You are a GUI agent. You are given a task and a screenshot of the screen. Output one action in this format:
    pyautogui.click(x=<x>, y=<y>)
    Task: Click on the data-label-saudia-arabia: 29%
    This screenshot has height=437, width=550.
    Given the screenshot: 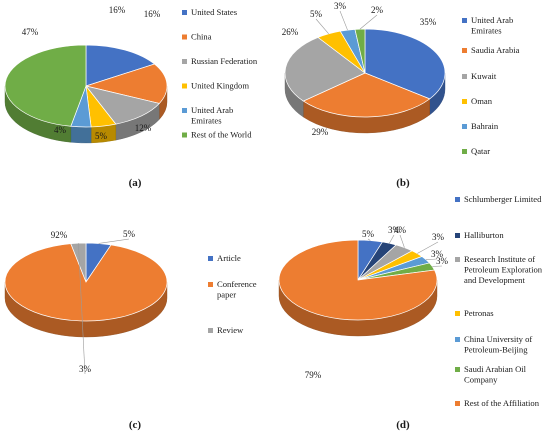 What is the action you would take?
    pyautogui.click(x=320, y=132)
    